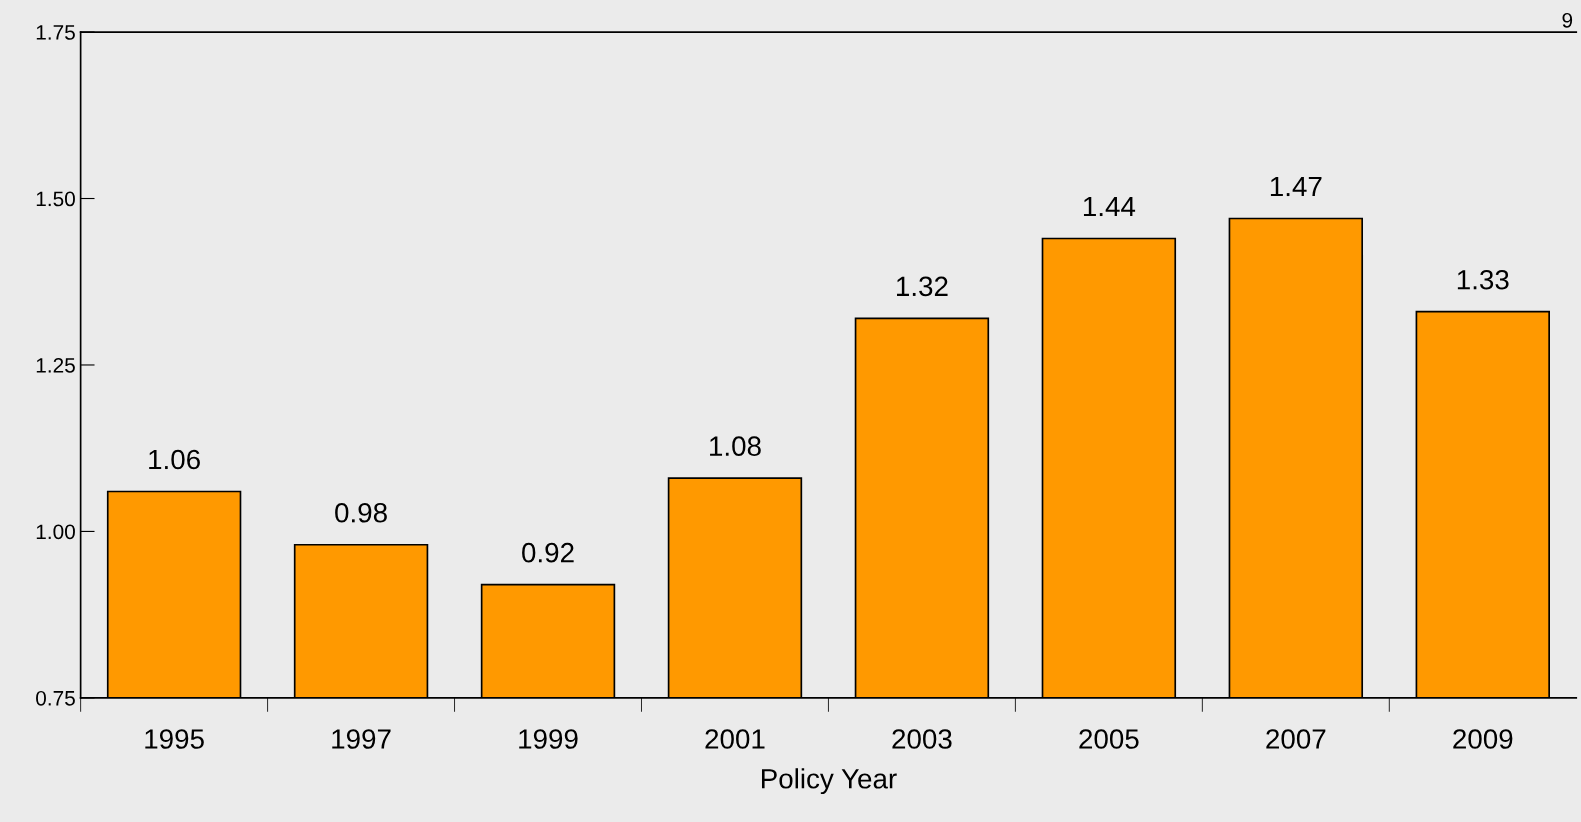 The height and width of the screenshot is (822, 1581). I want to click on data-label: 1.33, so click(1483, 279).